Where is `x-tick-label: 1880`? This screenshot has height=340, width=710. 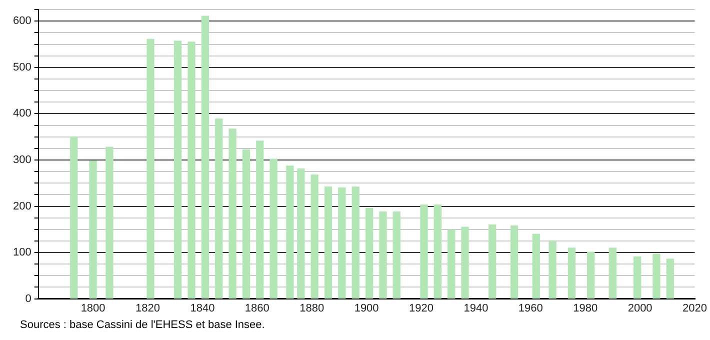
x-tick-label: 1880 is located at coordinates (312, 308).